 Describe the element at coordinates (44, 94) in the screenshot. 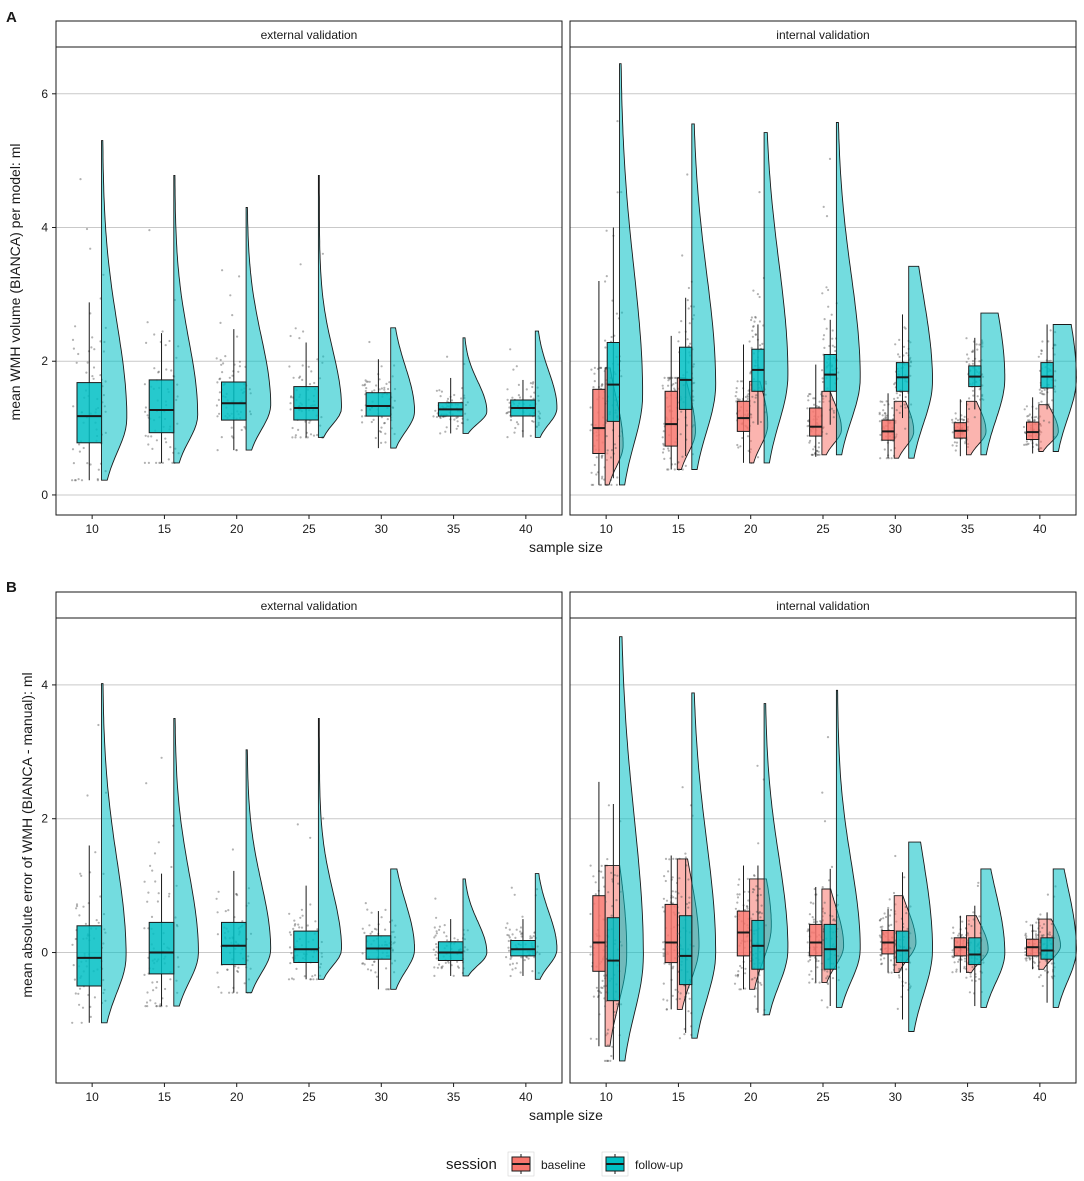

I see `y-tick-label: 6` at that location.